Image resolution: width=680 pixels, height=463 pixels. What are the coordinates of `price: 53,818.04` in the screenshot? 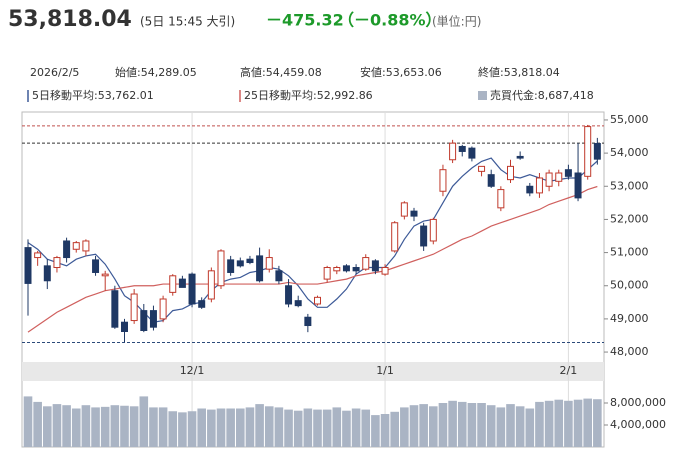 It's located at (70, 19).